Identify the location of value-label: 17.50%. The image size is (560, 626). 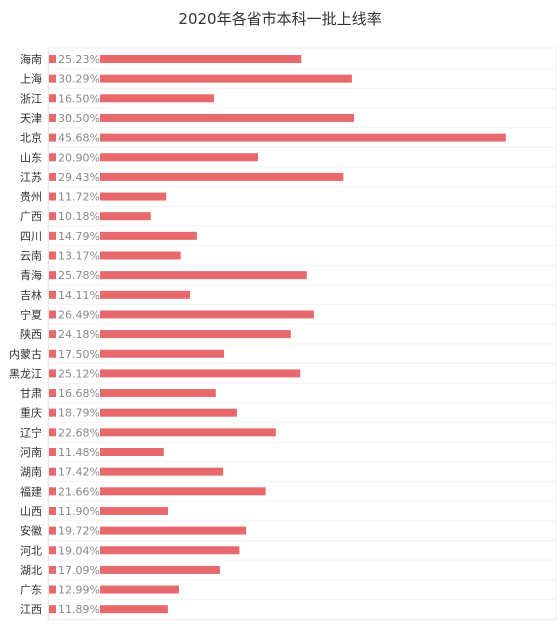
(79, 354).